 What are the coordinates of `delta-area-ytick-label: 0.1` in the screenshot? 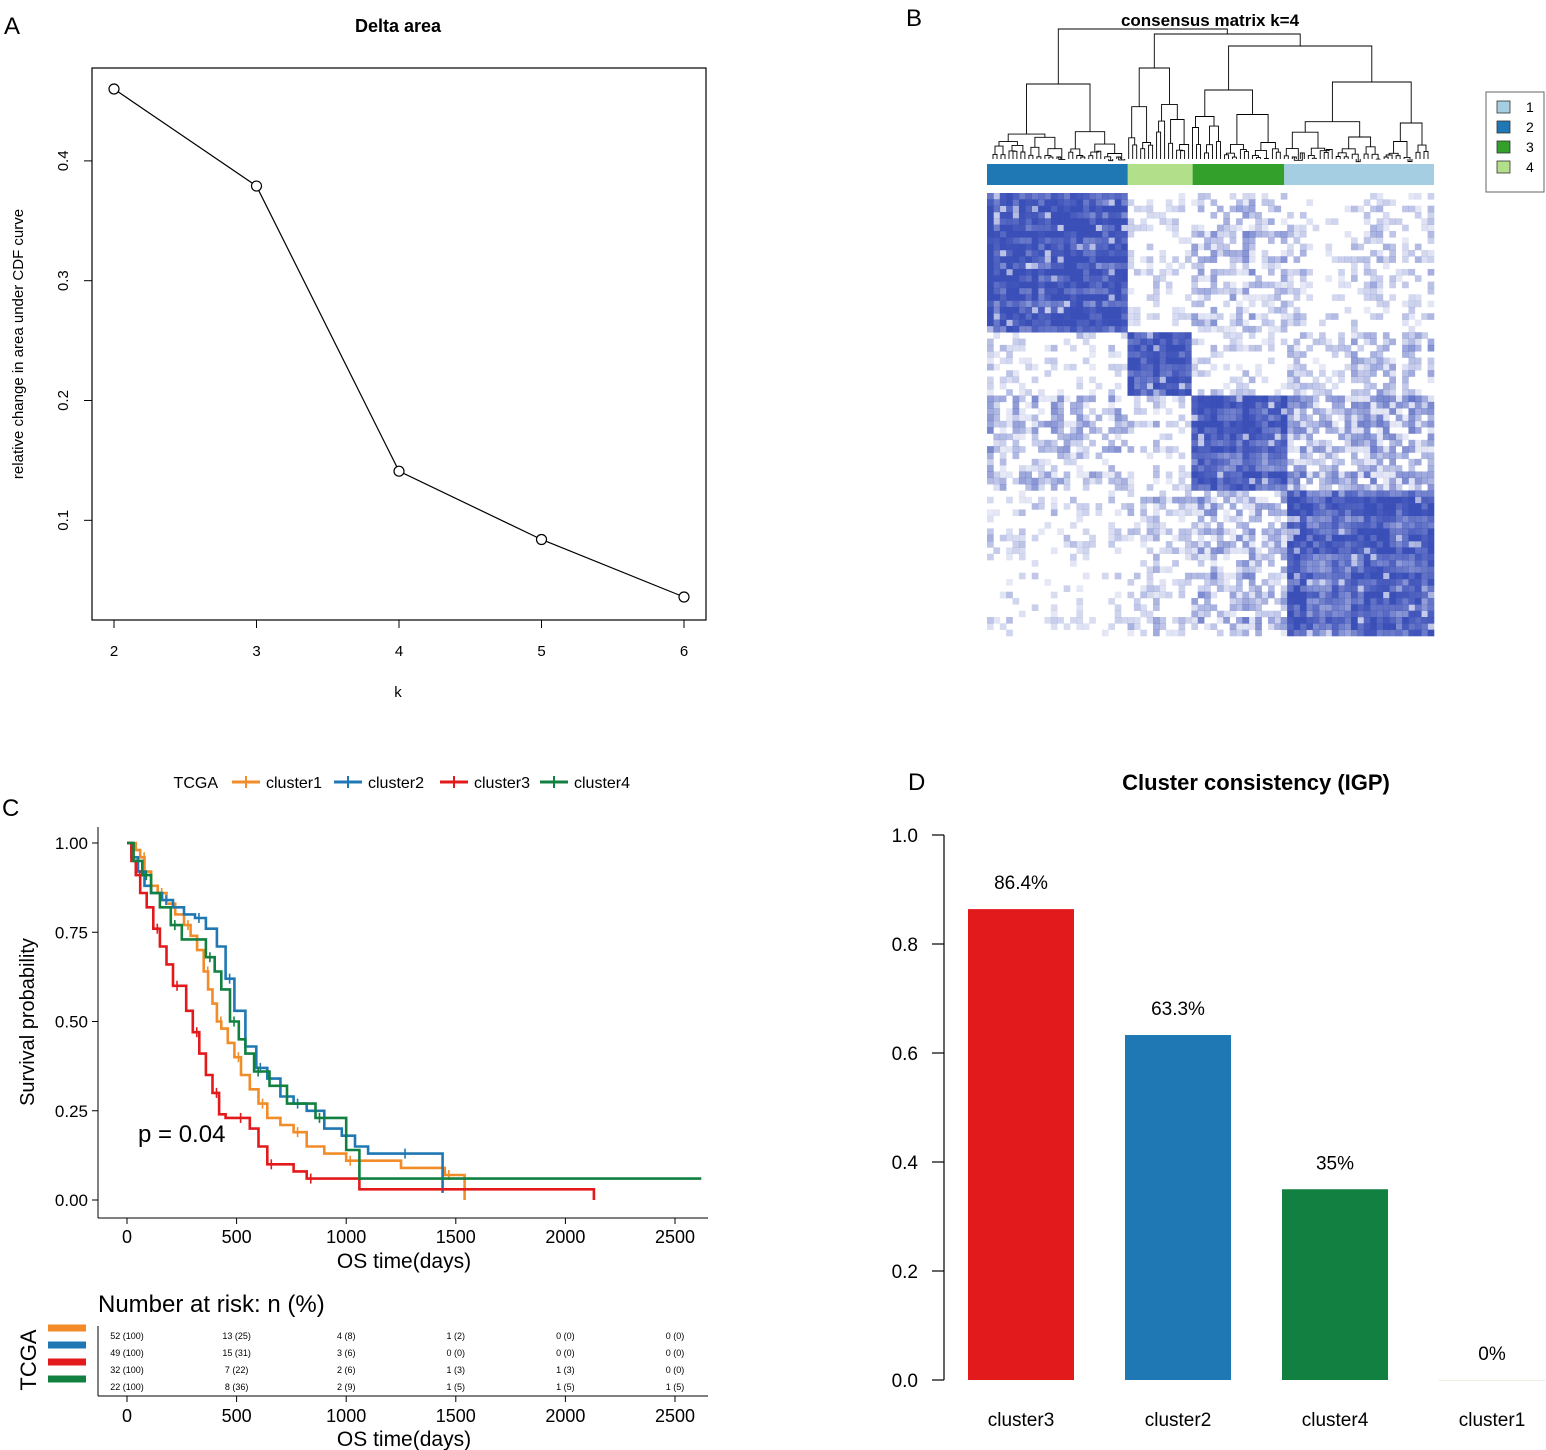 It's located at (63, 520).